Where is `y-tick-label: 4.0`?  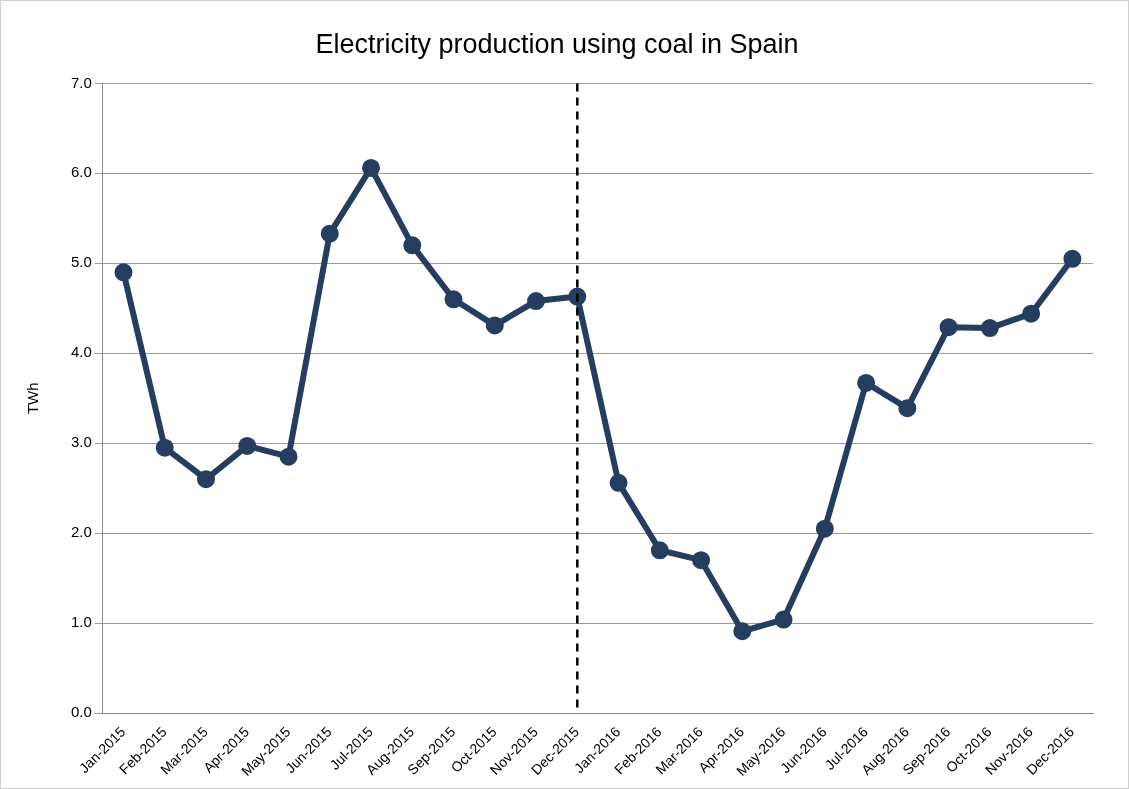 y-tick-label: 4.0 is located at coordinates (81, 352).